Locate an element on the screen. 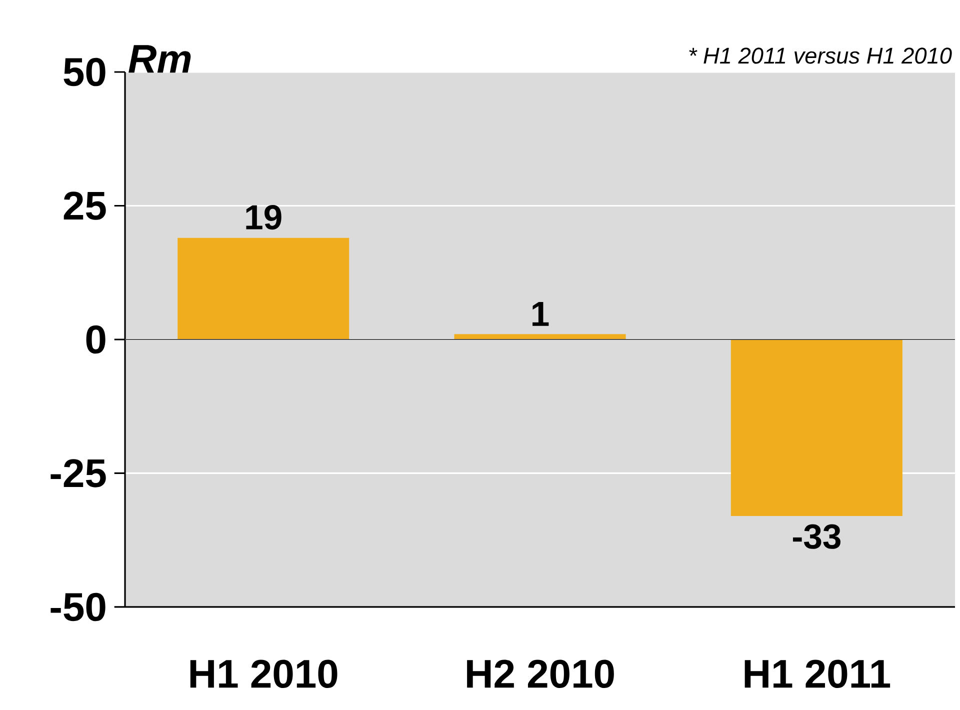 This screenshot has height=710, width=960. y-axis-title: Rm is located at coordinates (159, 59).